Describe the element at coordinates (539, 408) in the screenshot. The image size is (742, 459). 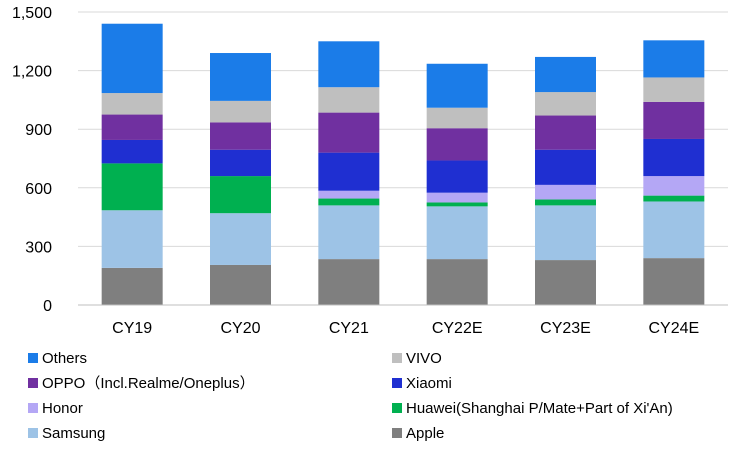
I see `legend-label: Huawei(Shanghai P/Mate+Part of Xi'An)` at that location.